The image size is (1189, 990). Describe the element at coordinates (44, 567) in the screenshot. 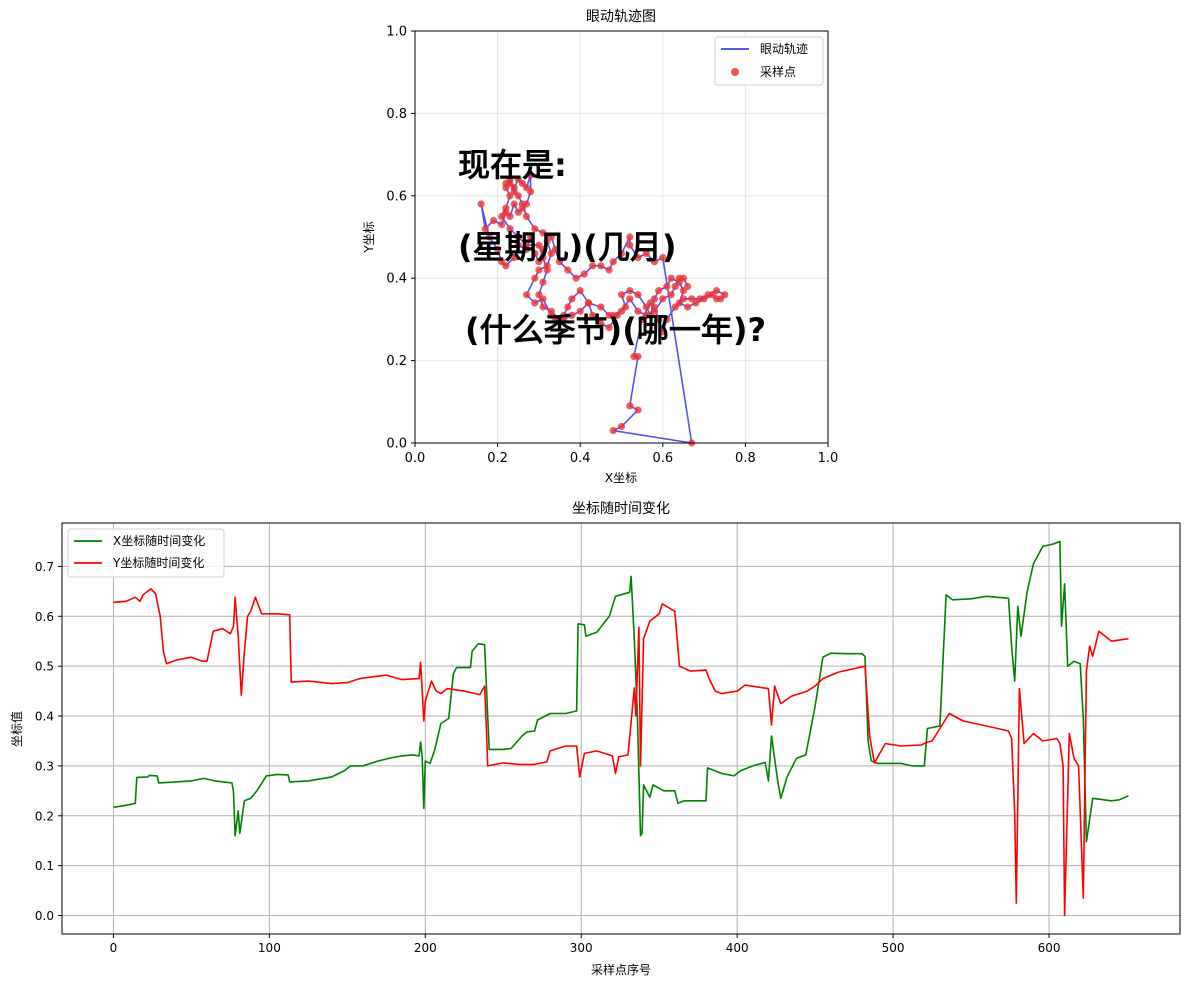

I see `bottom-y-tick-label: 0.7` at that location.